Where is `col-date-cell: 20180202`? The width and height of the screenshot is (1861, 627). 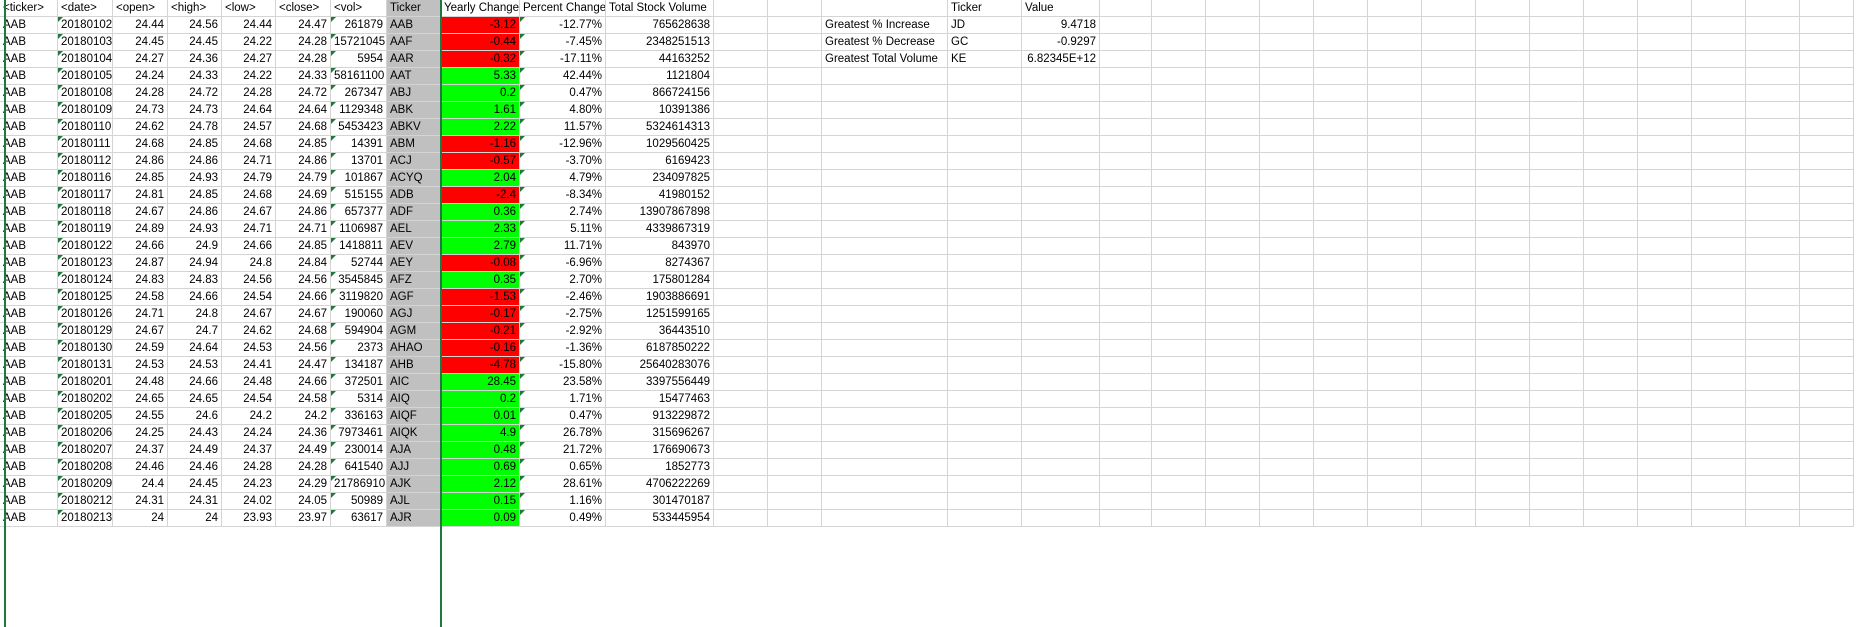
col-date-cell: 20180202 is located at coordinates (85, 399).